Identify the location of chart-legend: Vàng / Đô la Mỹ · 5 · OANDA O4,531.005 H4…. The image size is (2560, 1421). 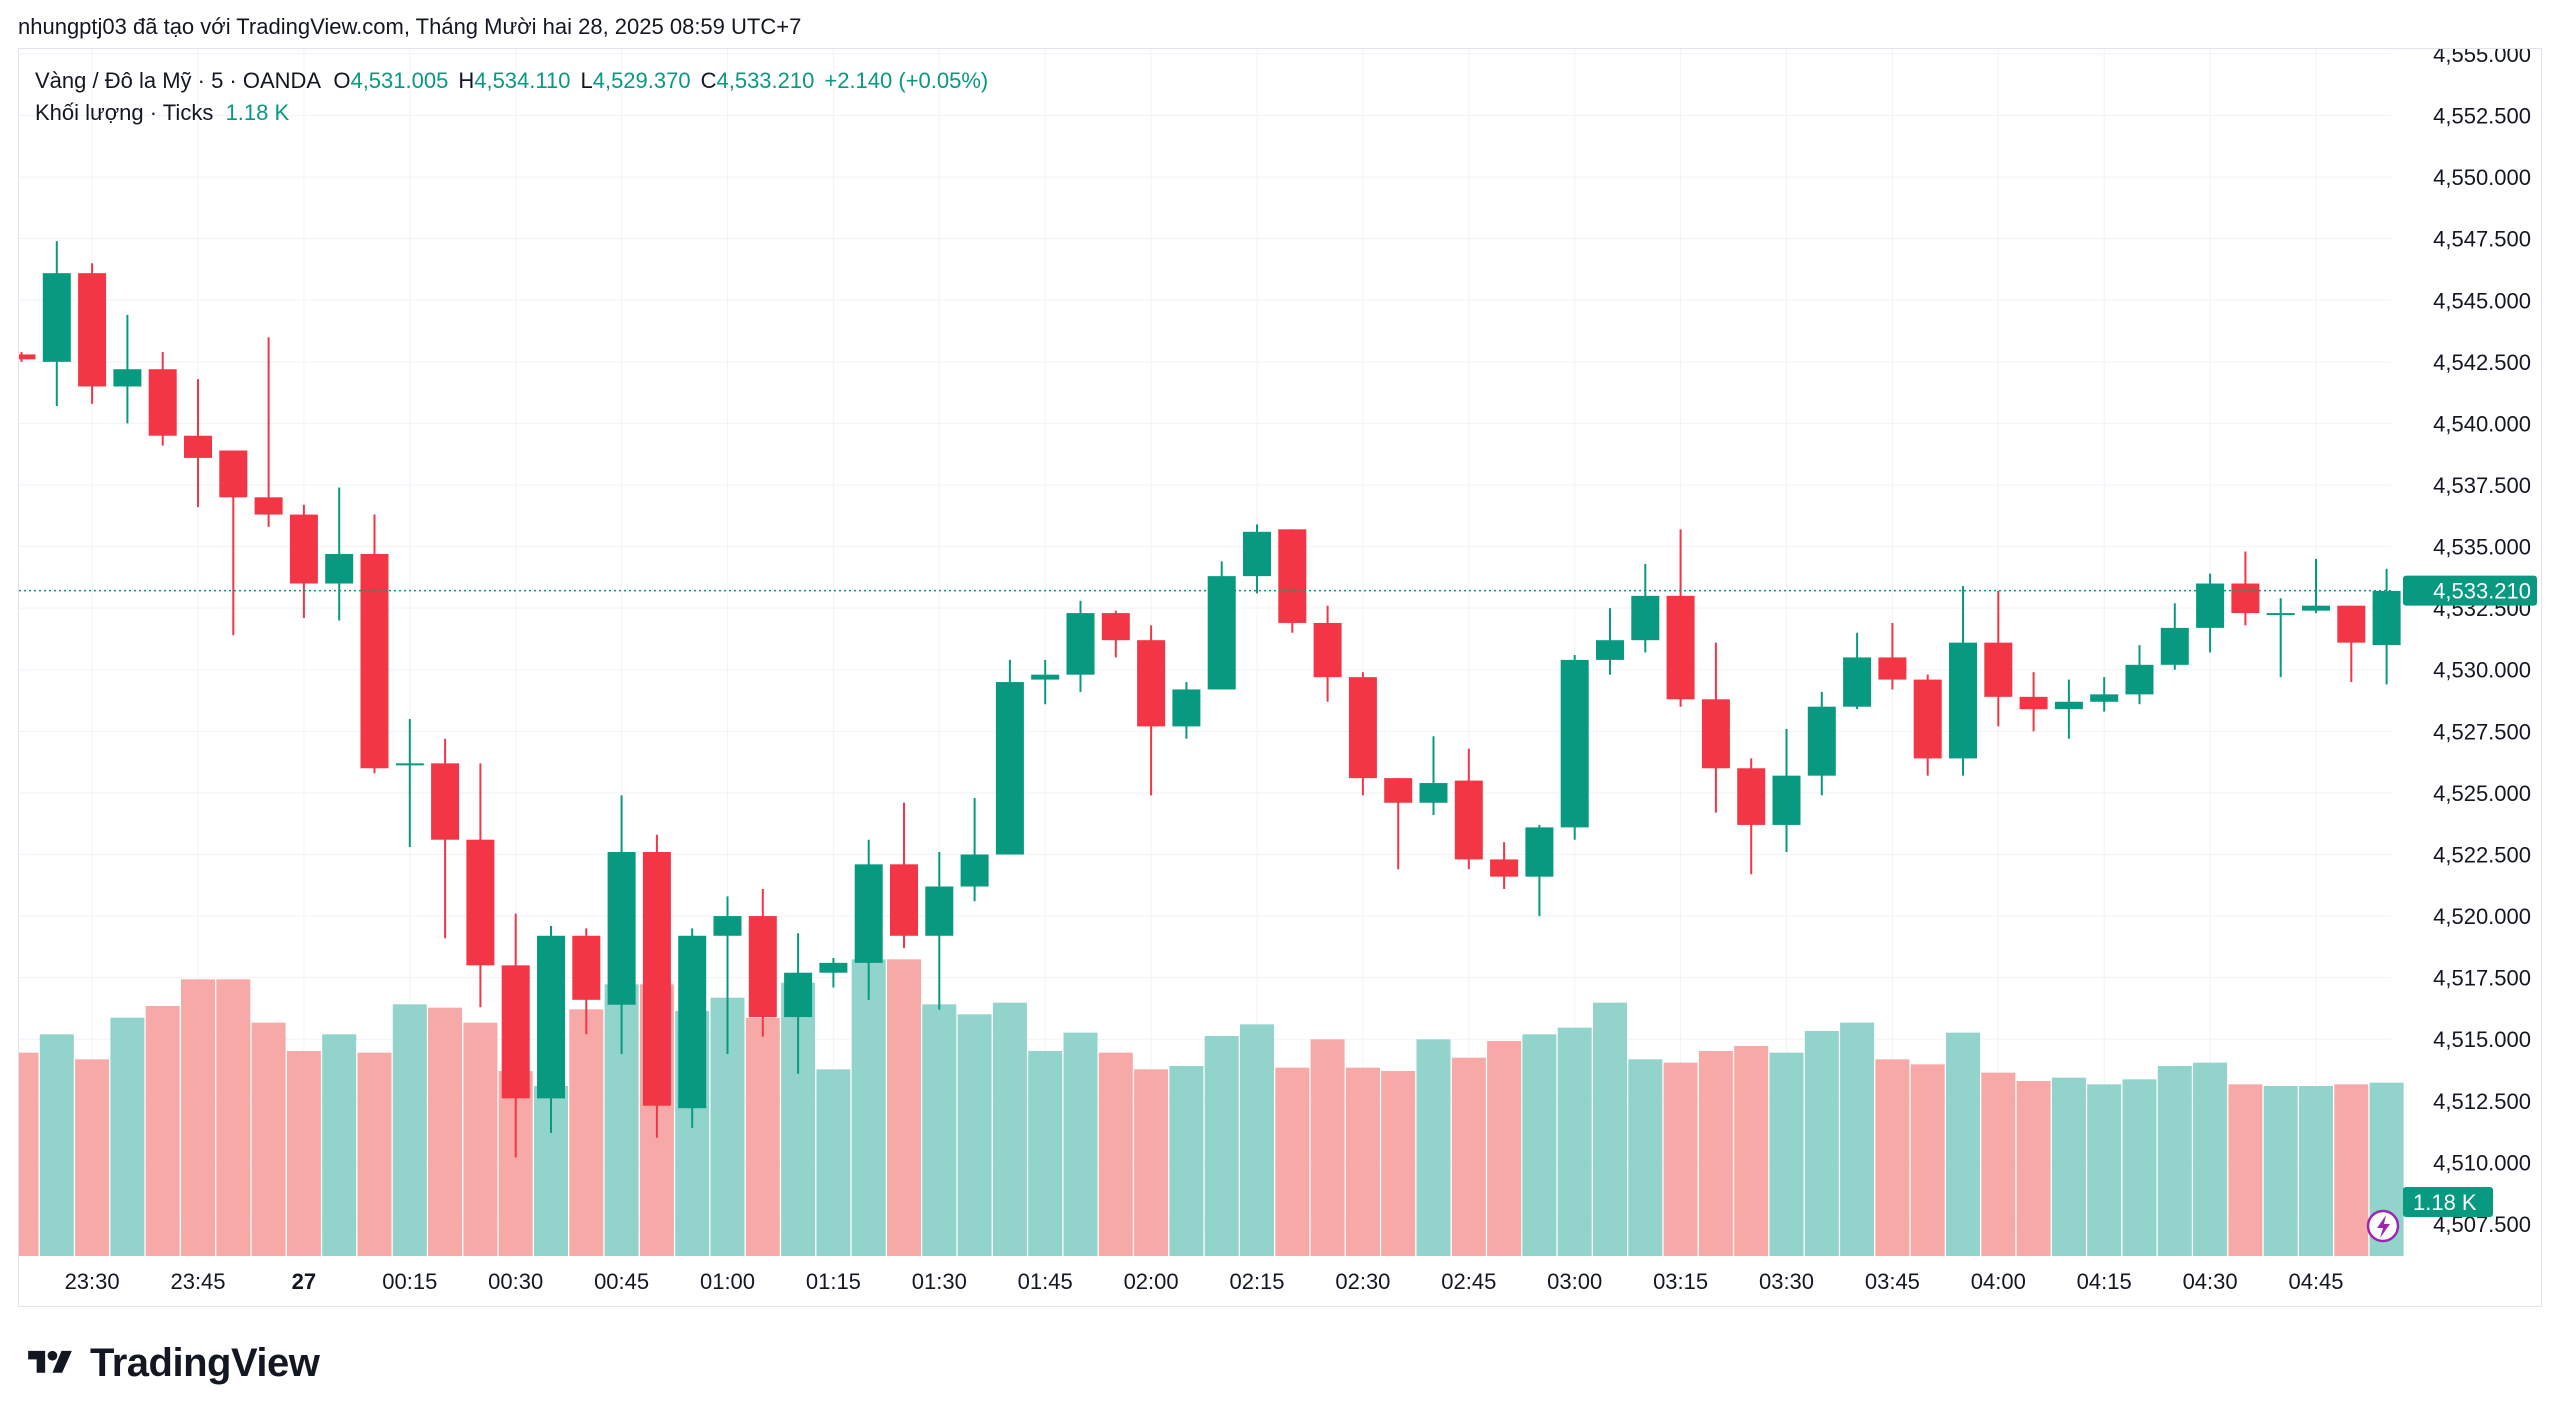
(516, 97).